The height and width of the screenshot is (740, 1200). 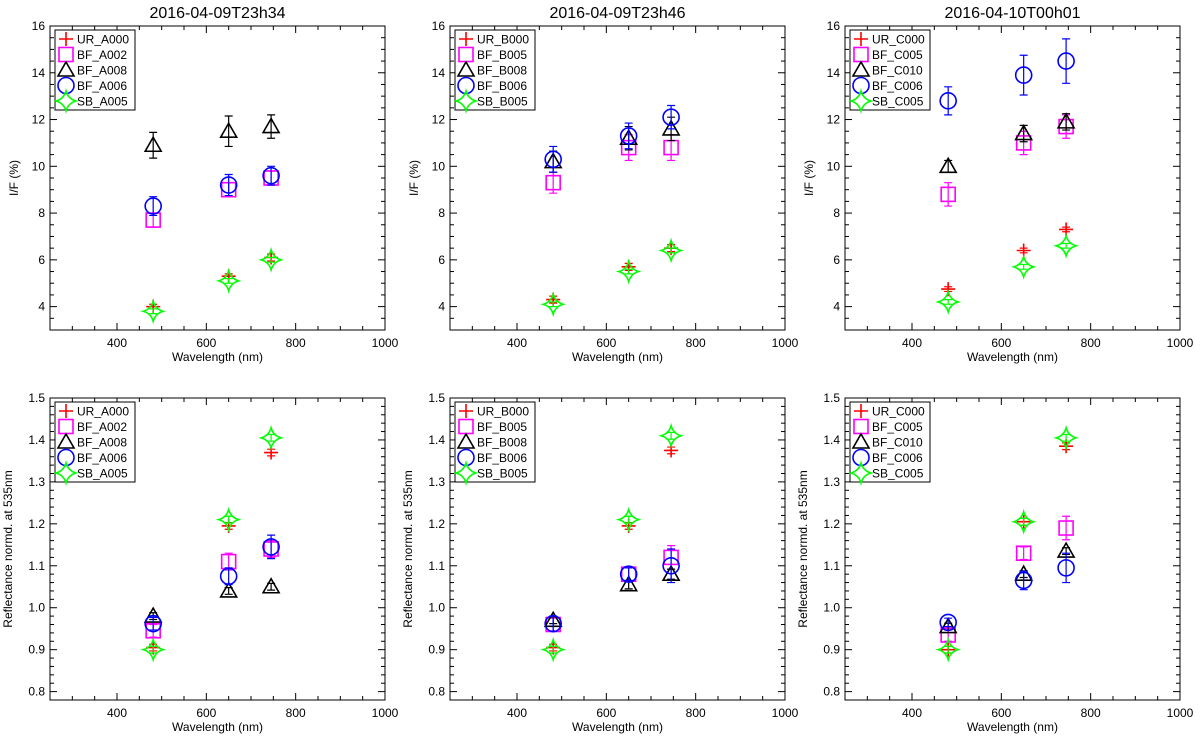 I want to click on series-UR_A000, so click(x=212, y=550).